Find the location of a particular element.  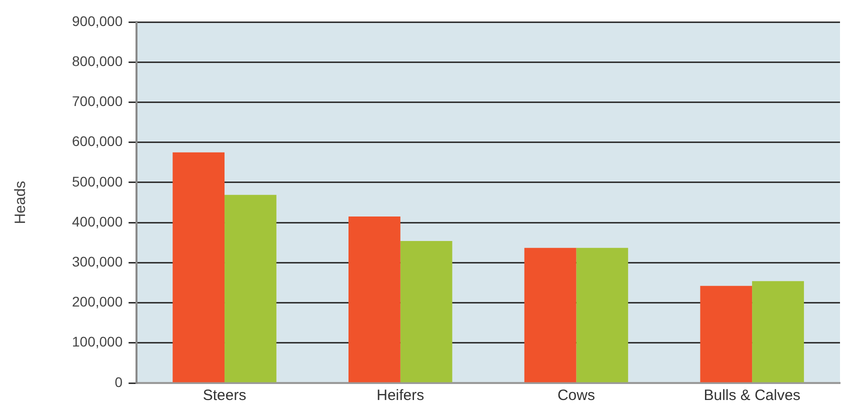

y-tick-label: 100,000 is located at coordinates (97, 342).